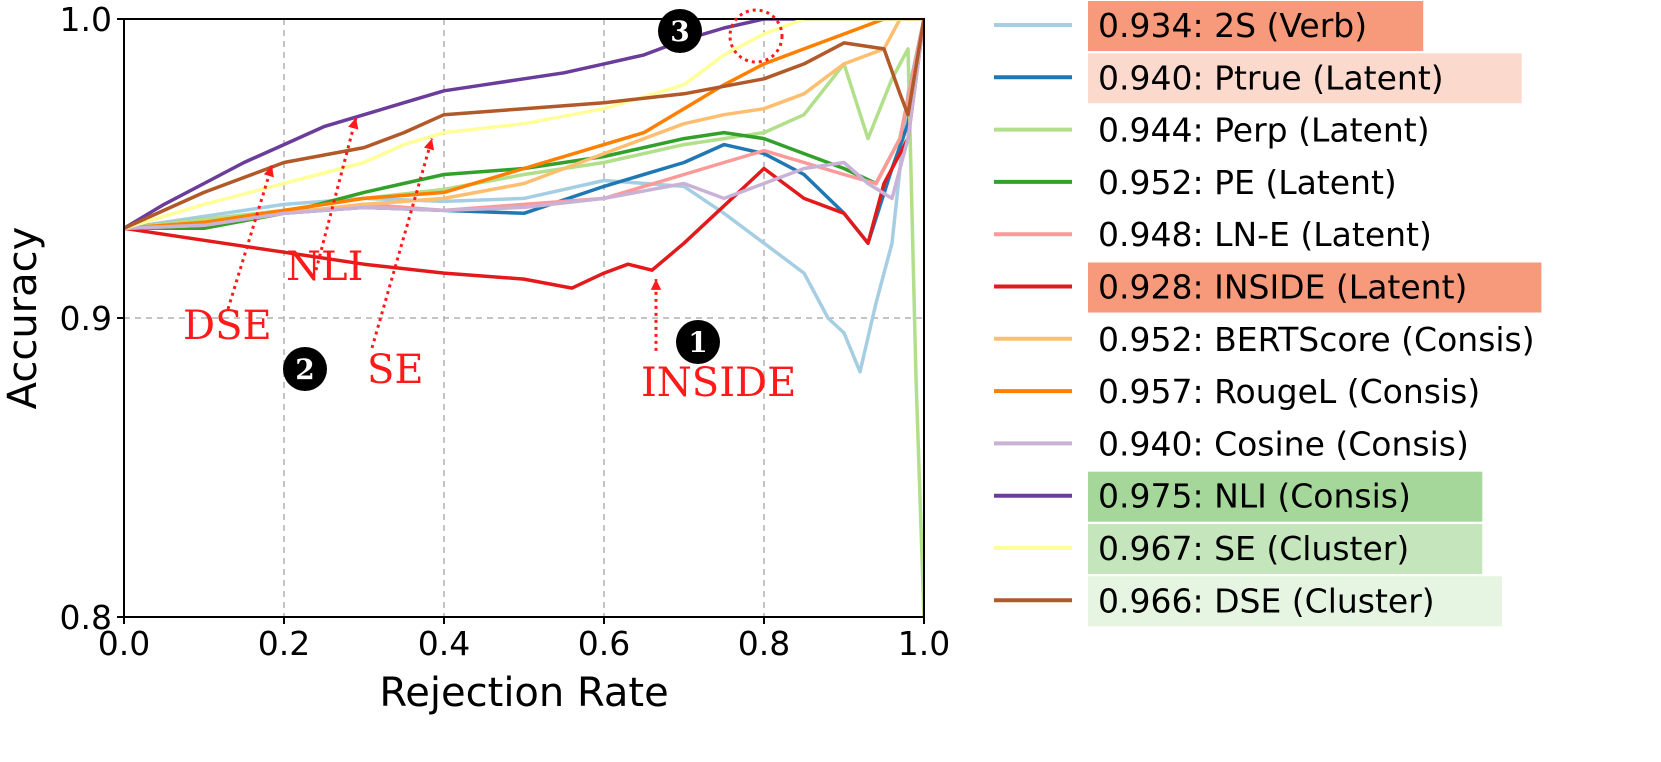 Image resolution: width=1661 pixels, height=762 pixels. I want to click on legend-label-0: 0.934: 2S (Verb), so click(1232, 25).